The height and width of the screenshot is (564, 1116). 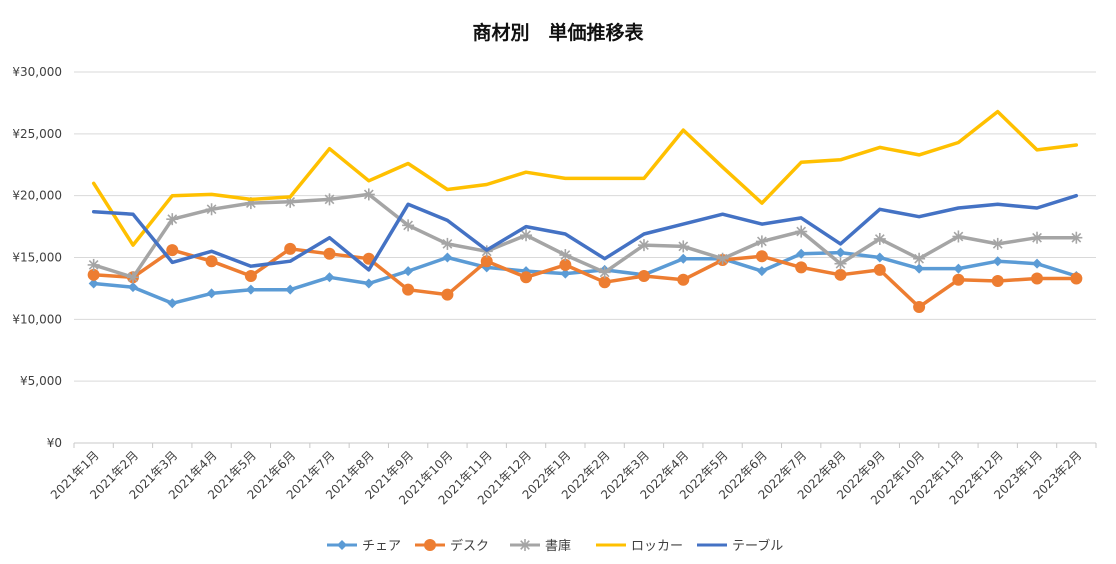 I want to click on legend-label: 書庫, so click(x=558, y=546).